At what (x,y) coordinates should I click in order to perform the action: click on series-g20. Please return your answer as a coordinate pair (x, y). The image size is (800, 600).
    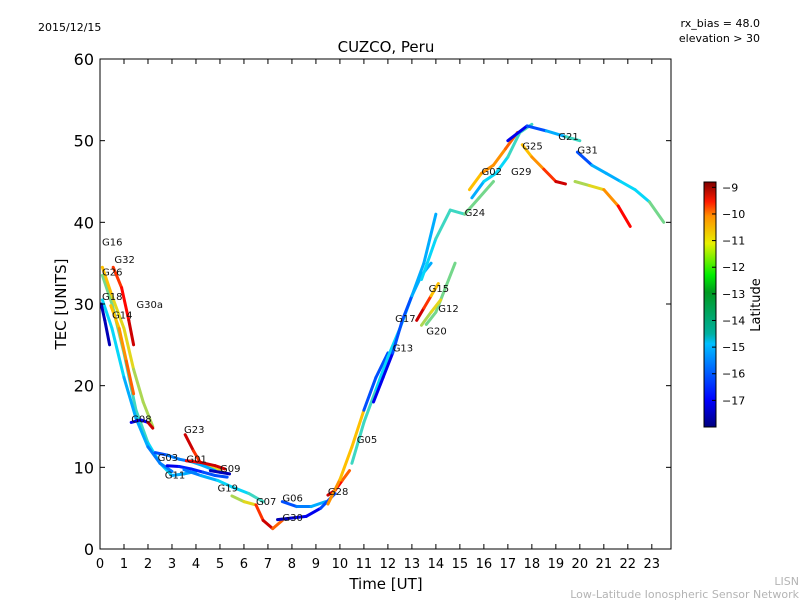
    Looking at the image, I should click on (431, 312).